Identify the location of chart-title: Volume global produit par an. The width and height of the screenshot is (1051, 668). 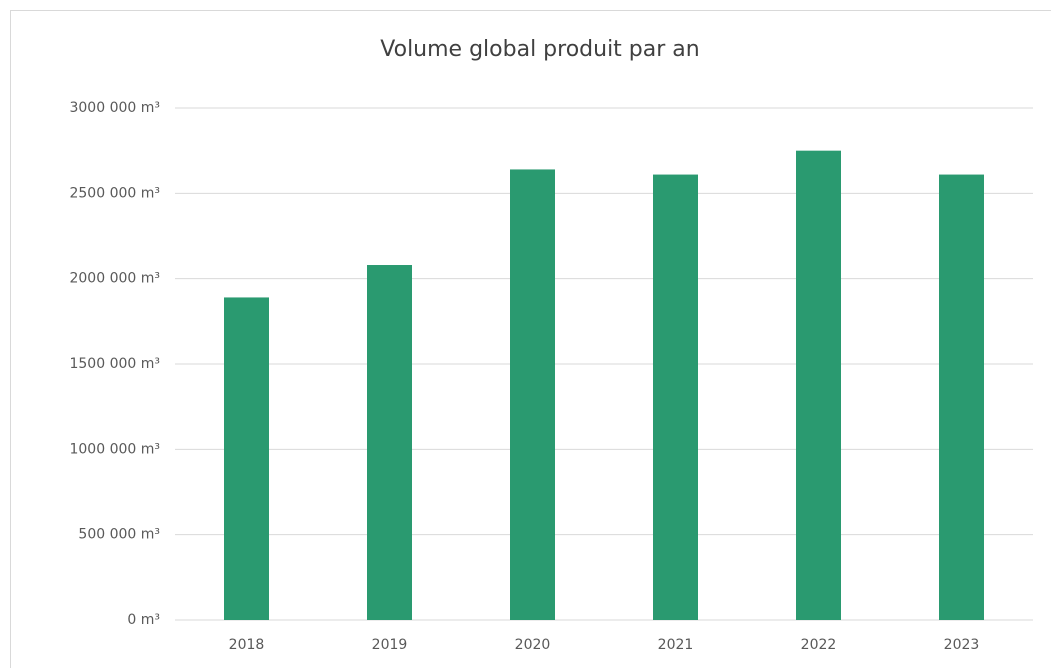
(539, 49).